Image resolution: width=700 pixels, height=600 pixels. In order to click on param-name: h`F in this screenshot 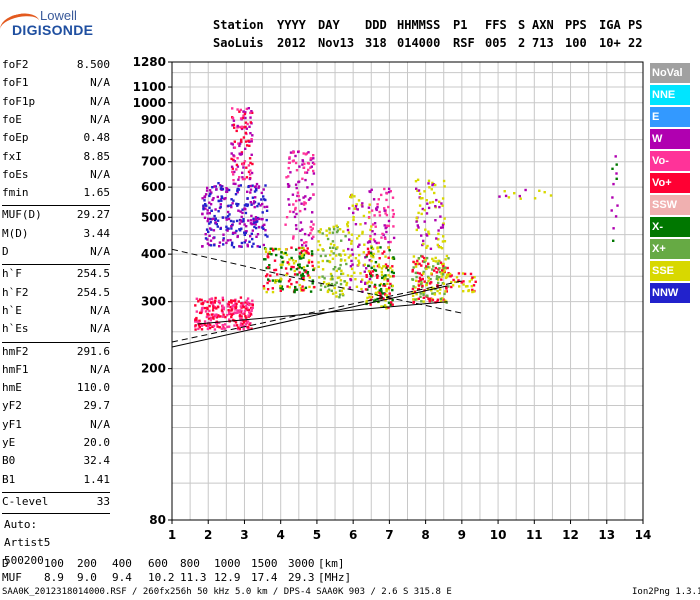, I will do `click(12, 274)`.